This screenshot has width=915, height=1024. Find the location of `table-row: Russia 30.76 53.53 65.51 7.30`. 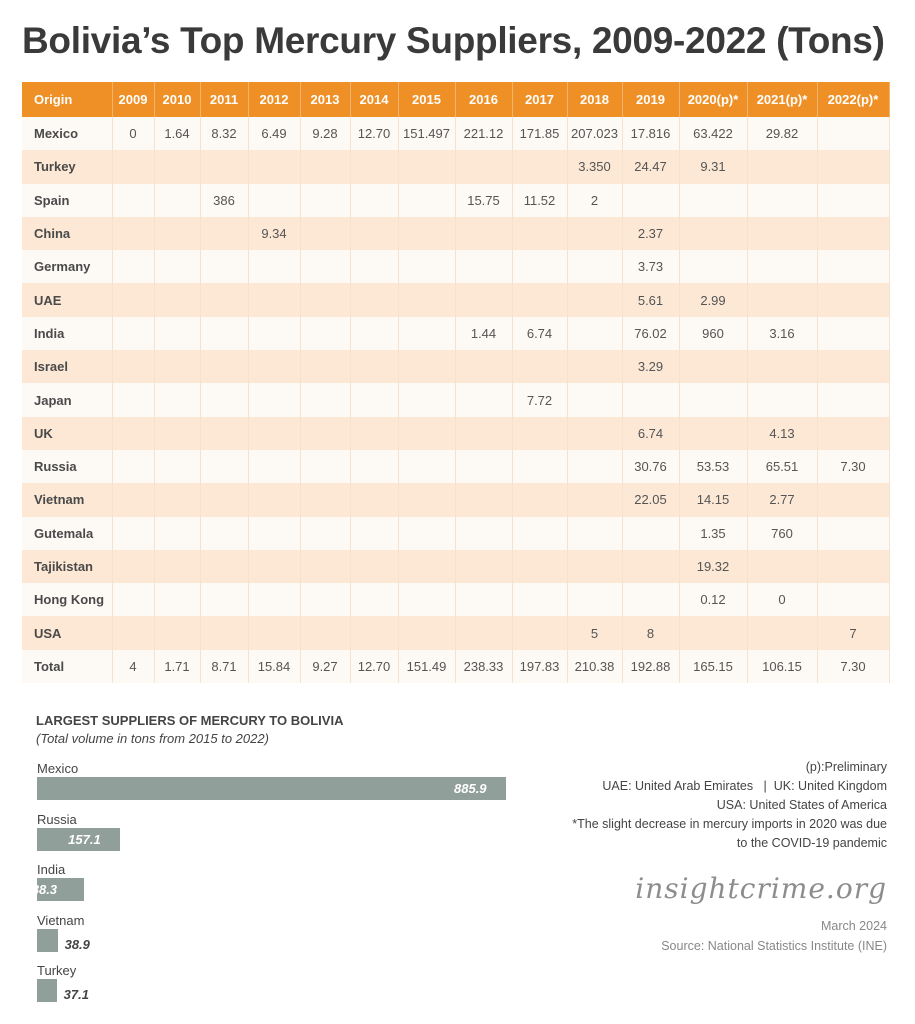

table-row: Russia 30.76 53.53 65.51 7.30 is located at coordinates (456, 466).